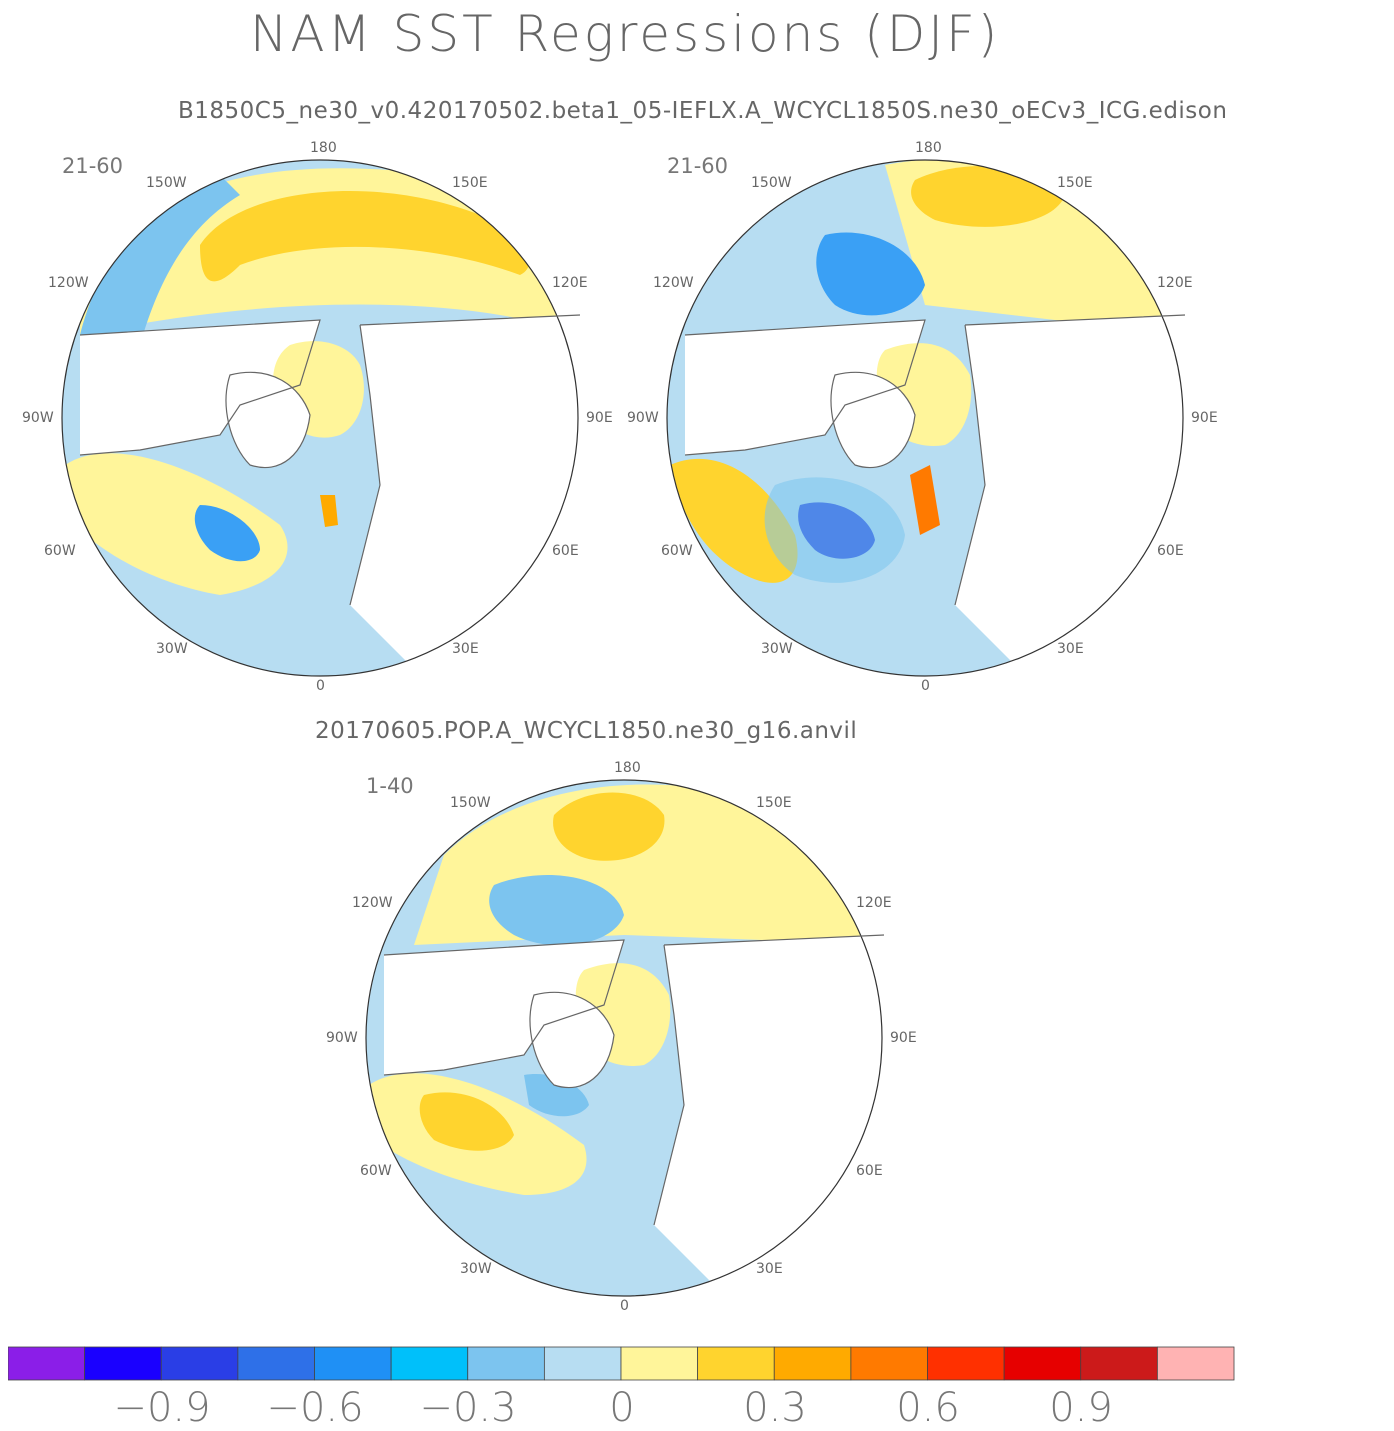 The width and height of the screenshot is (1394, 1431). Describe the element at coordinates (834, 530) in the screenshot. I see `field-neg1-subpolar-ring` at that location.